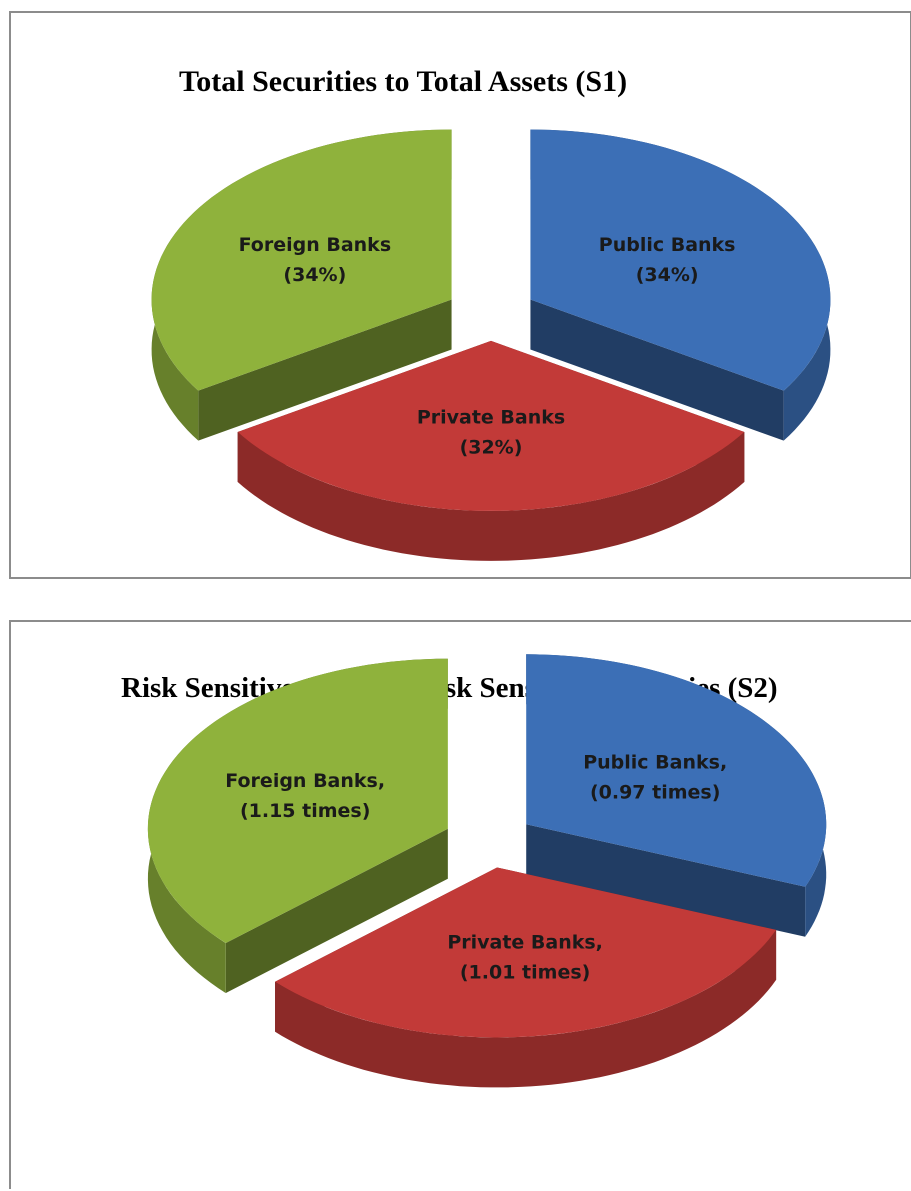 The width and height of the screenshot is (911, 1191). Describe the element at coordinates (655, 778) in the screenshot. I see `slice-label-public-banks-2: Public Banks, (0.97 times)` at that location.